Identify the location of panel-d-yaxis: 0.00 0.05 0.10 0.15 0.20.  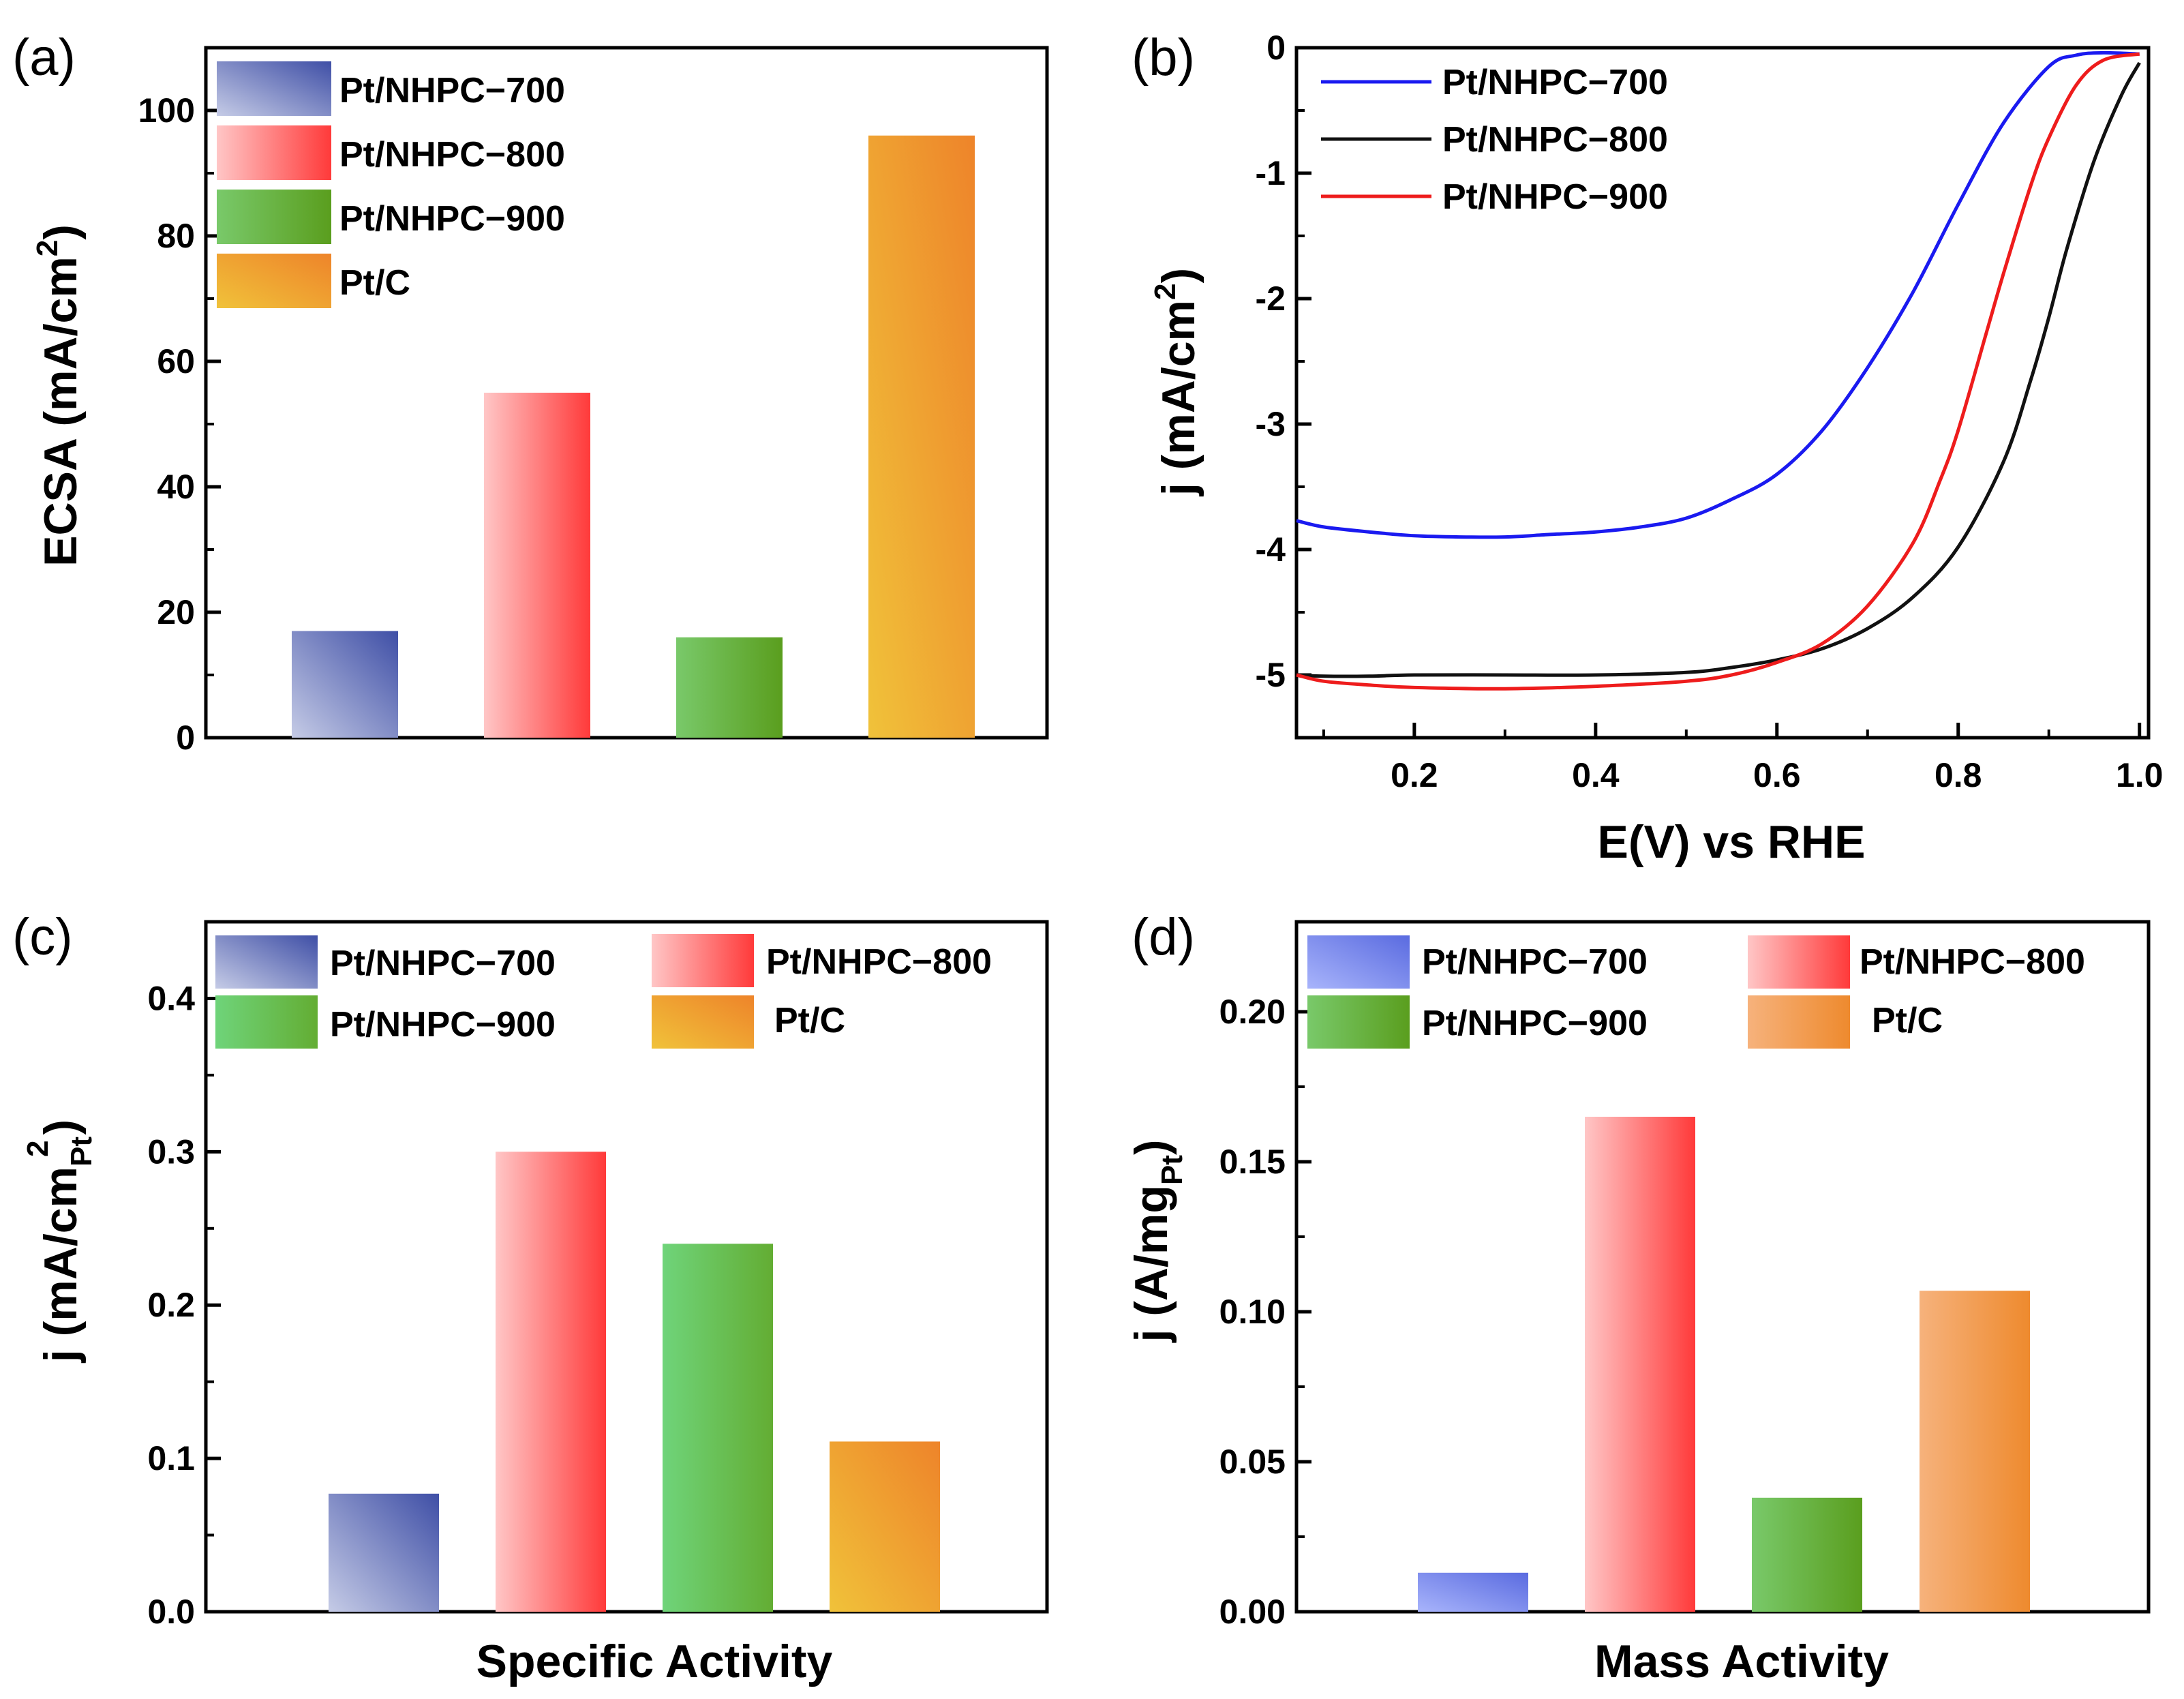
(1265, 1312).